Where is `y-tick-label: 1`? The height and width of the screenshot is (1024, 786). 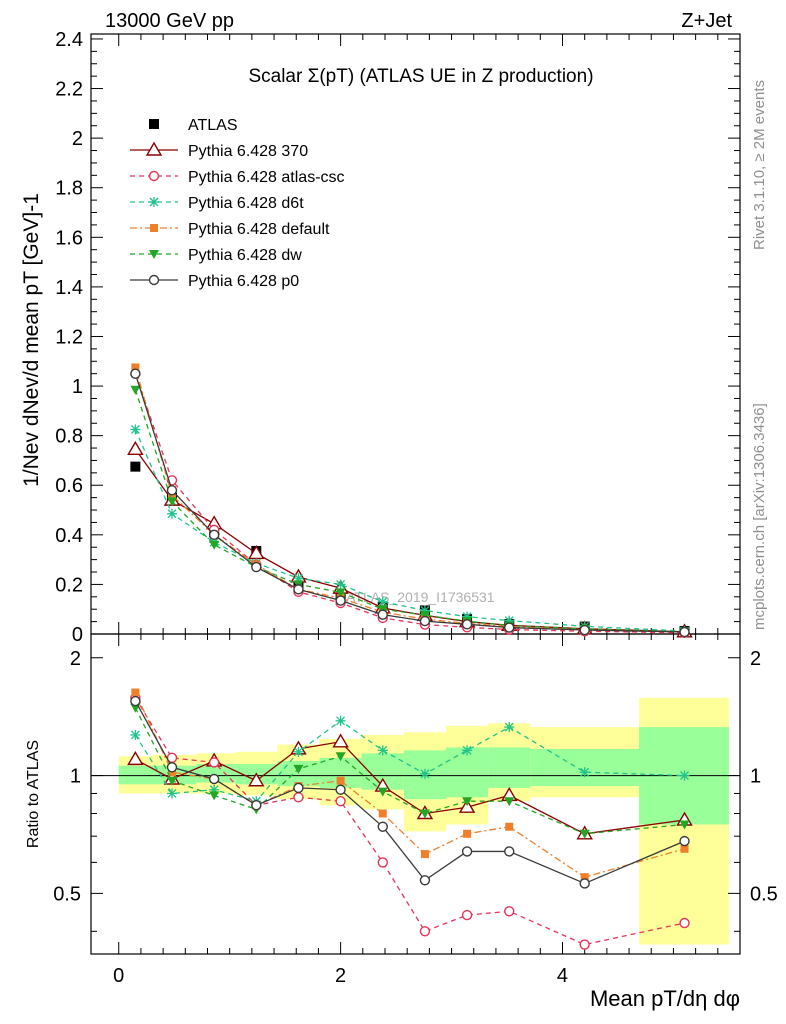 y-tick-label: 1 is located at coordinates (77, 387).